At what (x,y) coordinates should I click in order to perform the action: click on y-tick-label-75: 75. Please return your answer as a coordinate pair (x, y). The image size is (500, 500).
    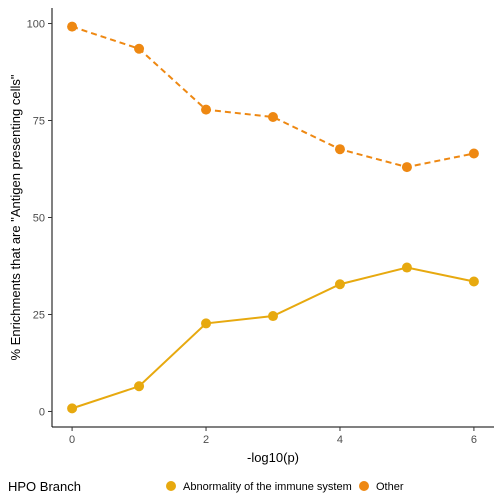
    Looking at the image, I should click on (39, 122).